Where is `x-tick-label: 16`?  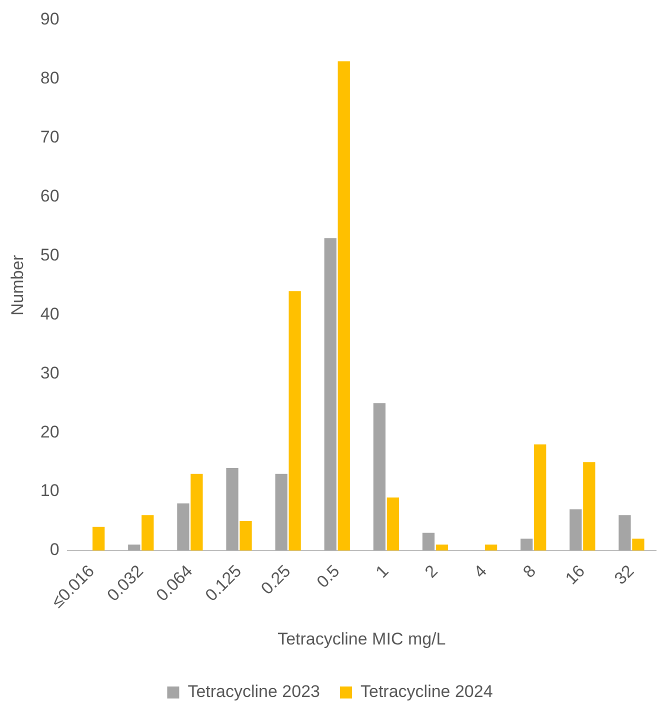 x-tick-label: 16 is located at coordinates (575, 574).